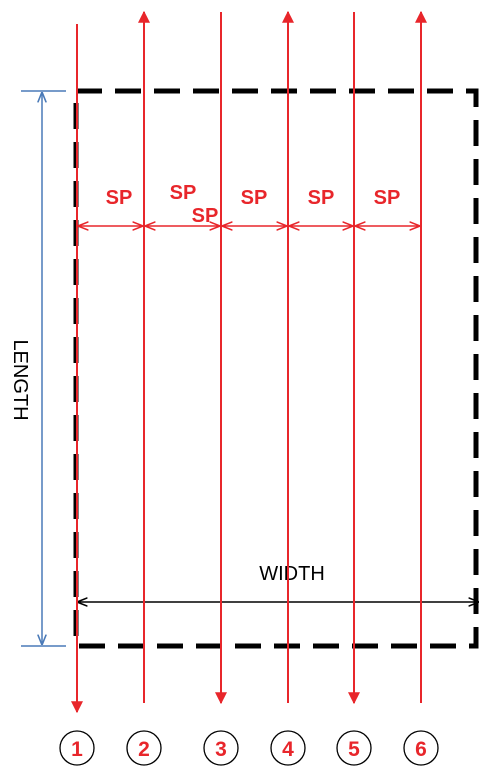 This screenshot has height=781, width=497. Describe the element at coordinates (183, 193) in the screenshot. I see `sp-label-2: SP` at that location.